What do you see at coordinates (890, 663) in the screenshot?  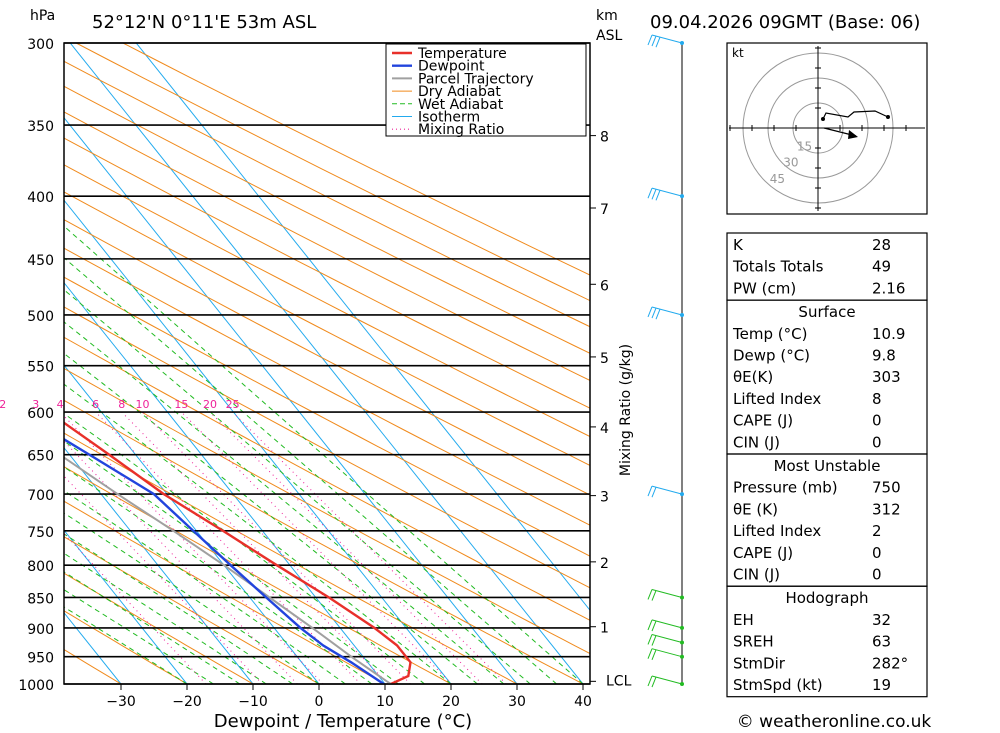 I see `index-value: 282°` at bounding box center [890, 663].